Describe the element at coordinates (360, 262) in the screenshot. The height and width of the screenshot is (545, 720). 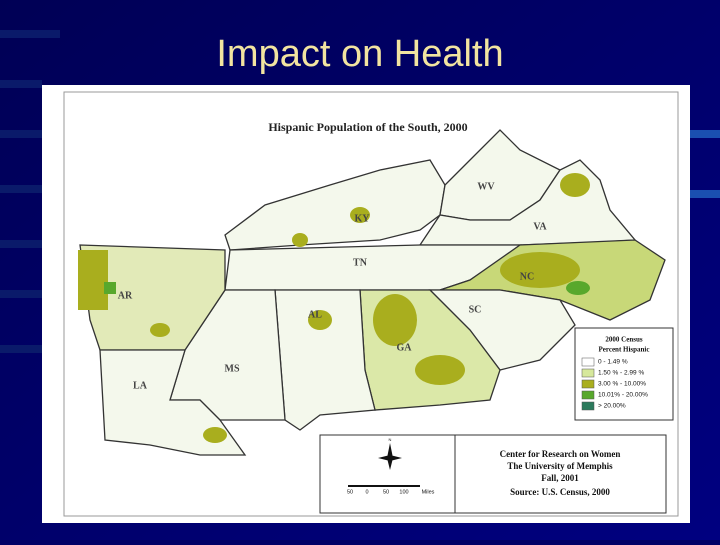
I see `state-label: TN` at that location.